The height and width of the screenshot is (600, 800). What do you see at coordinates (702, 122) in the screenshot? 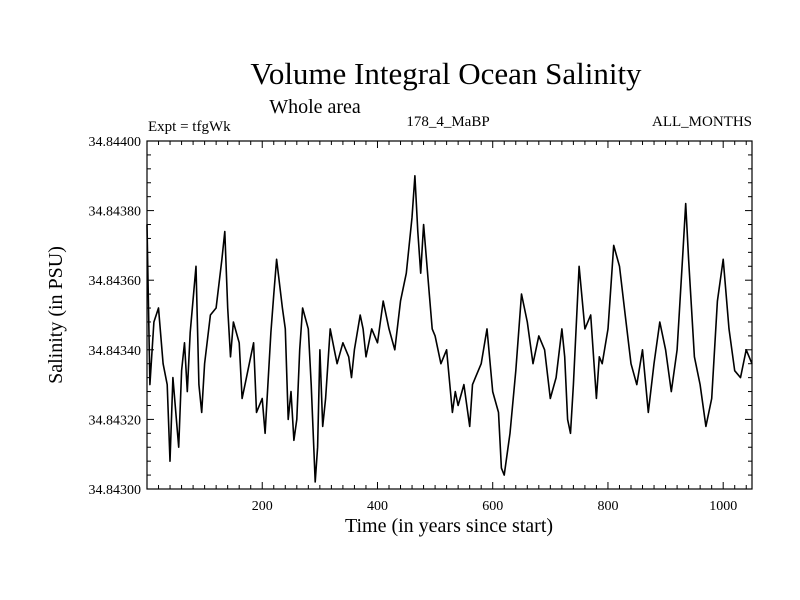
I see `months-label: ALL_MONTHS` at bounding box center [702, 122].